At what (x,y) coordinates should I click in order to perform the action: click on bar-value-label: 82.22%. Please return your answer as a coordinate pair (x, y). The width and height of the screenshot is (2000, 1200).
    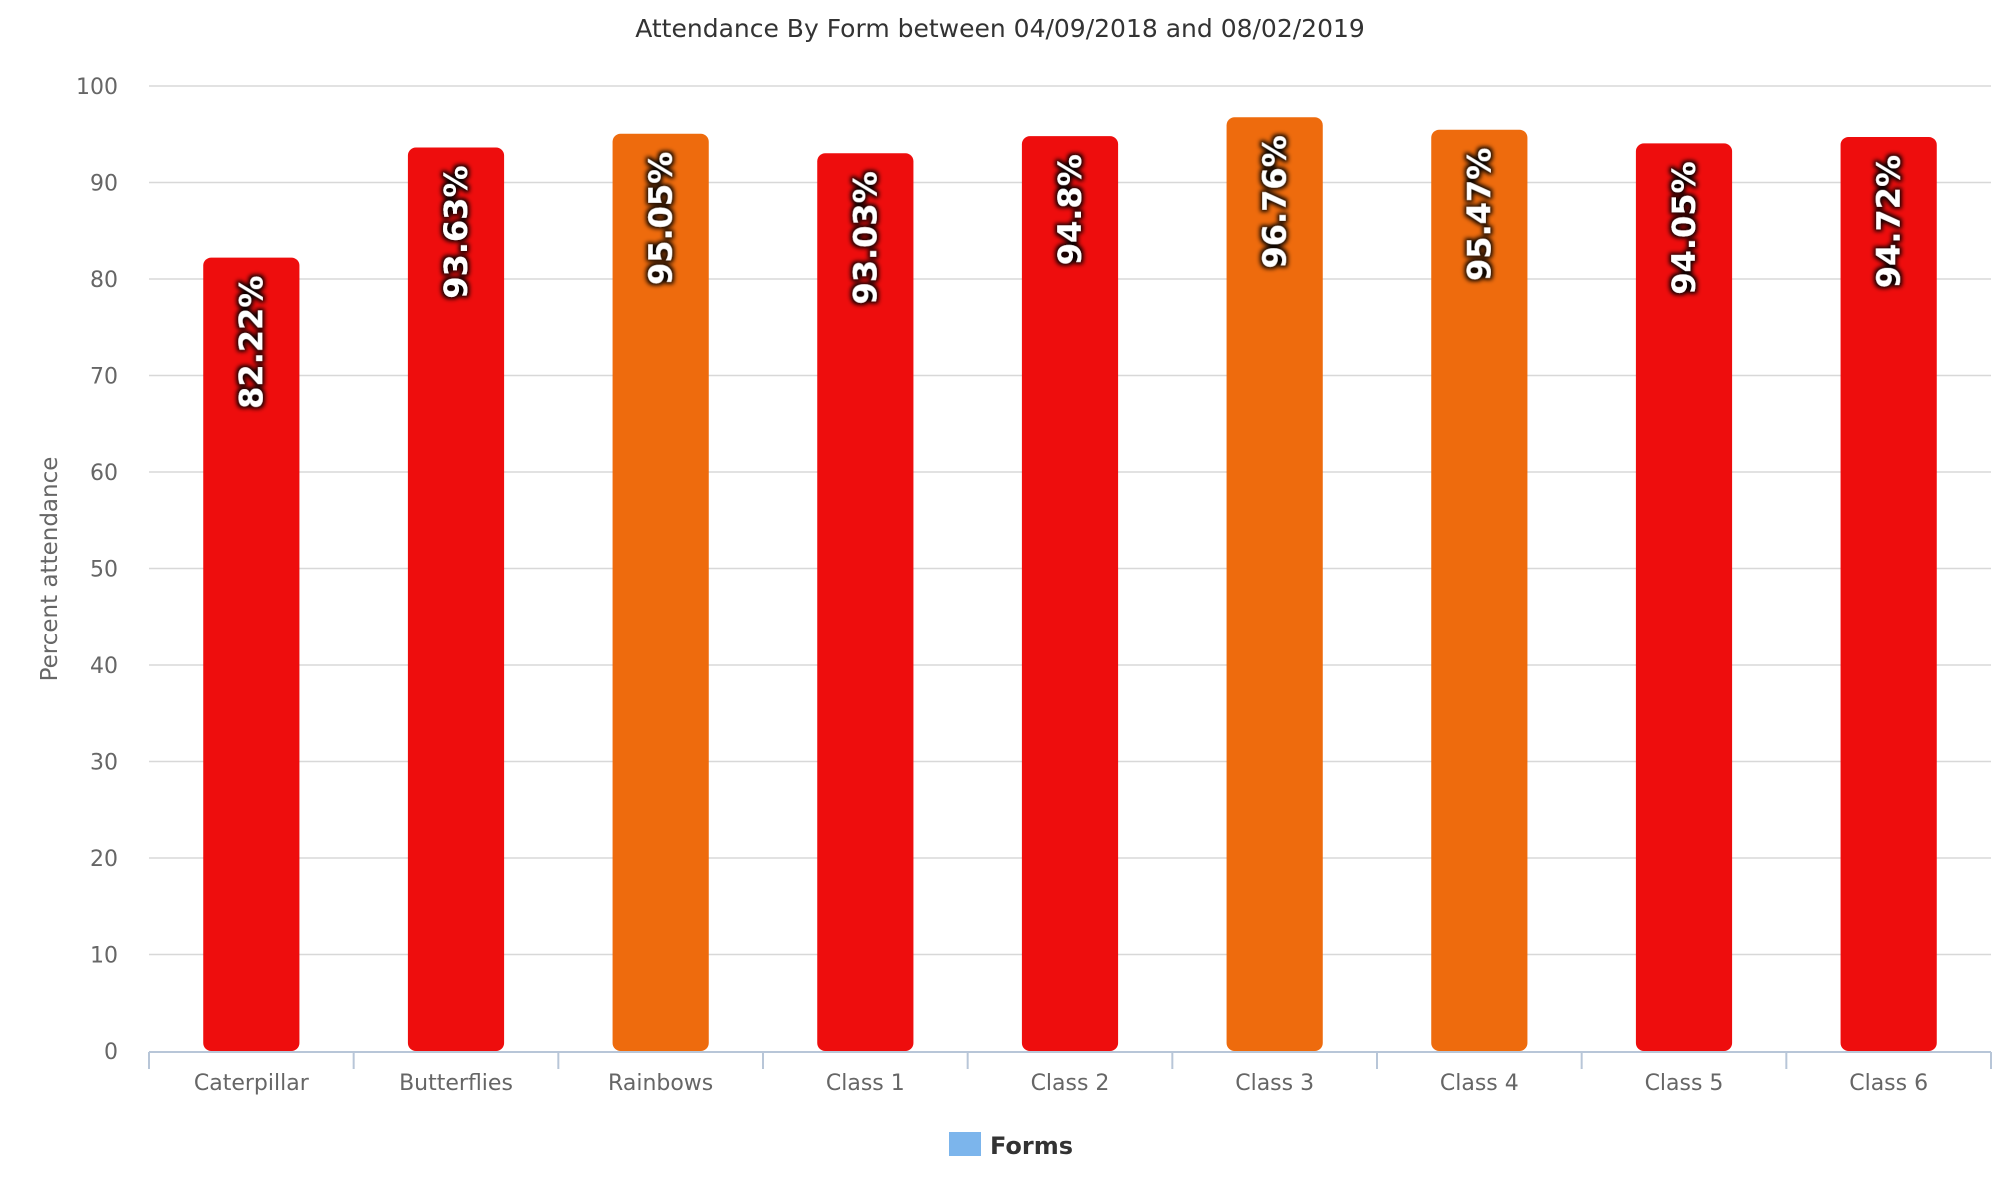
    Looking at the image, I should click on (251, 342).